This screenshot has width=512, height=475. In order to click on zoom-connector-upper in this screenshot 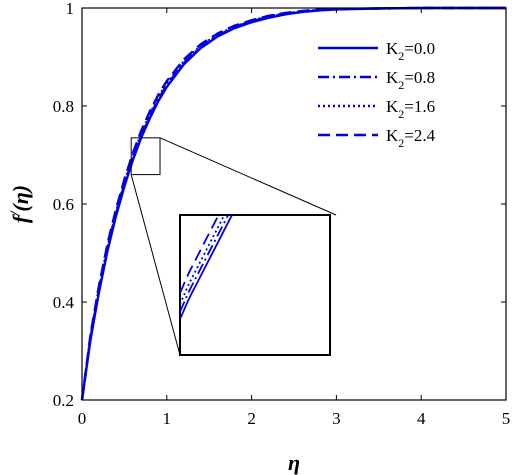, I will do `click(248, 176)`.